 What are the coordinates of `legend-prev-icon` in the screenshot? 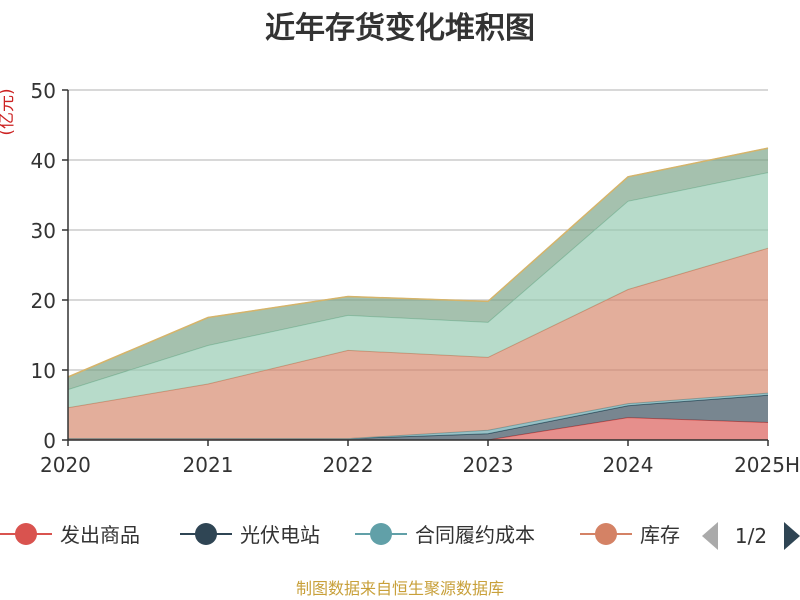 It's located at (710, 536).